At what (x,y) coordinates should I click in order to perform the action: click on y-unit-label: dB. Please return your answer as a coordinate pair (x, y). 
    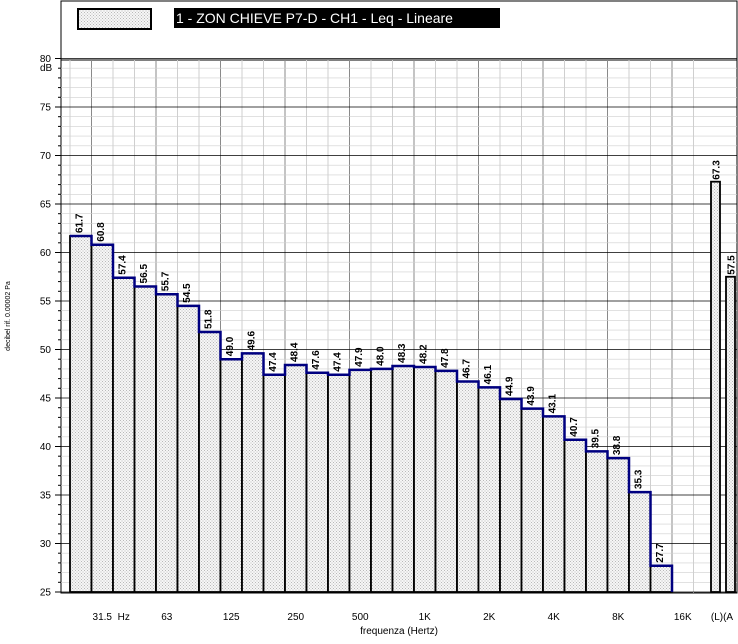
    Looking at the image, I should click on (46, 68).